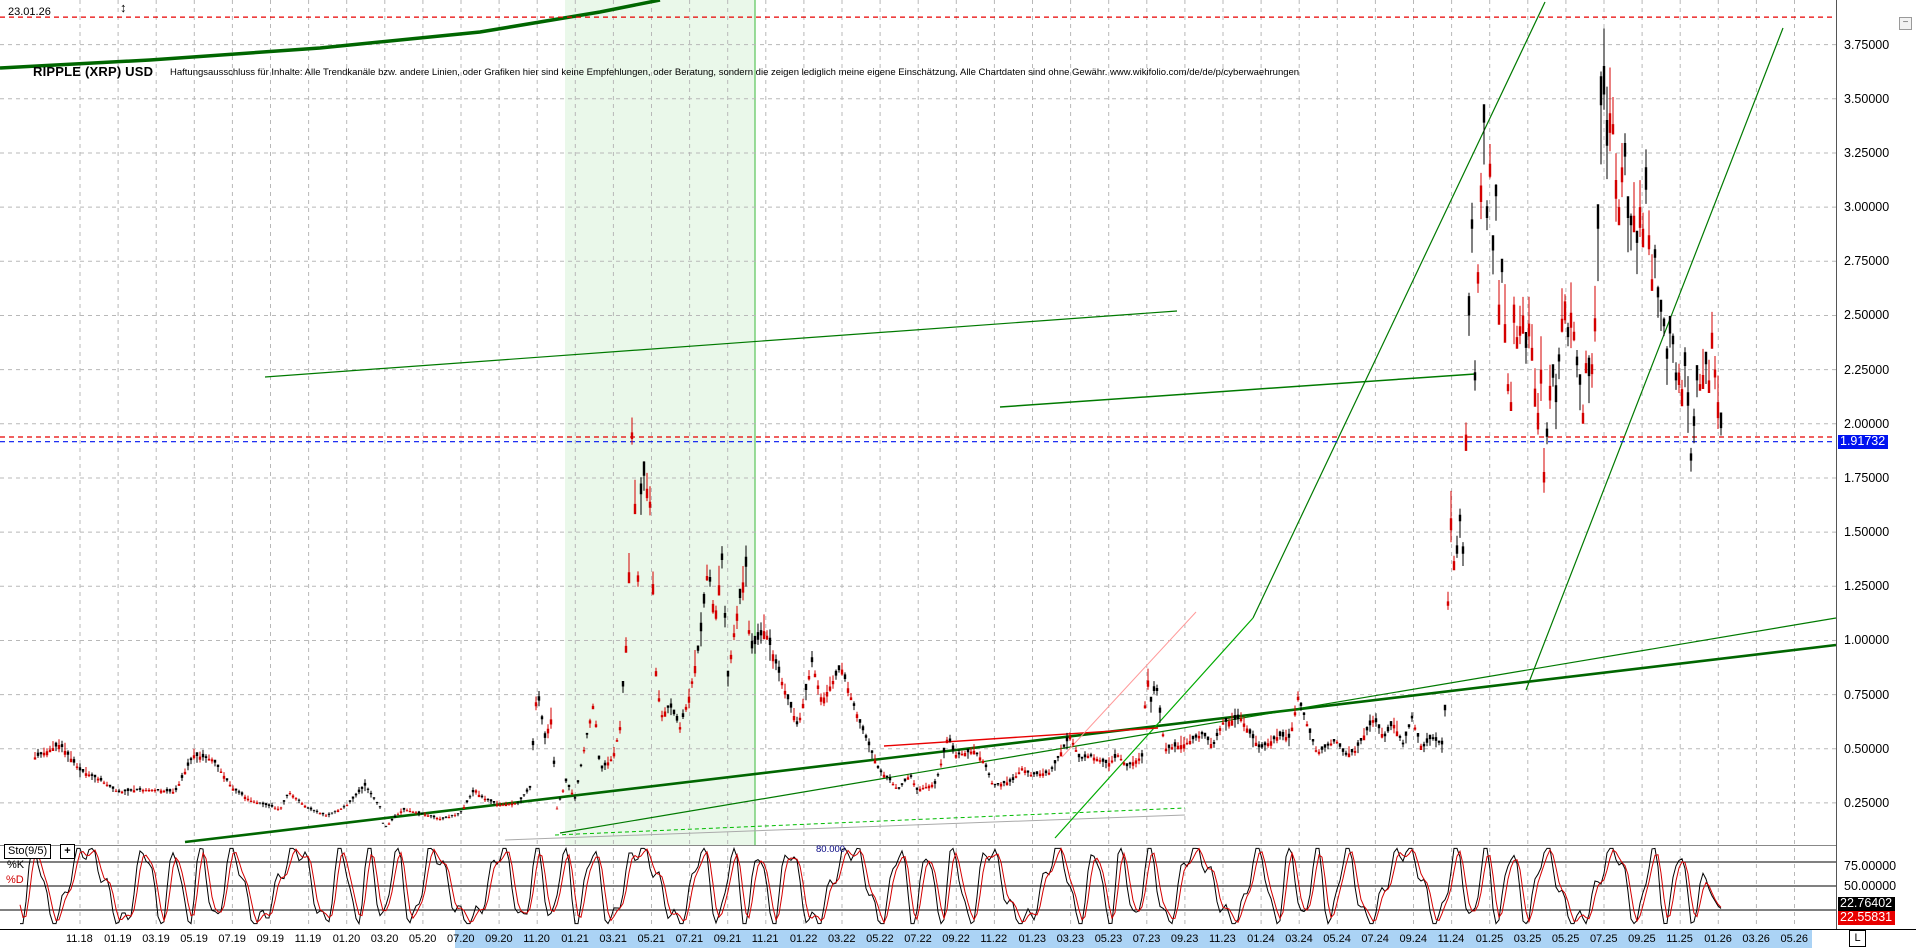  I want to click on time-axis-label: 05.23, so click(1108, 939).